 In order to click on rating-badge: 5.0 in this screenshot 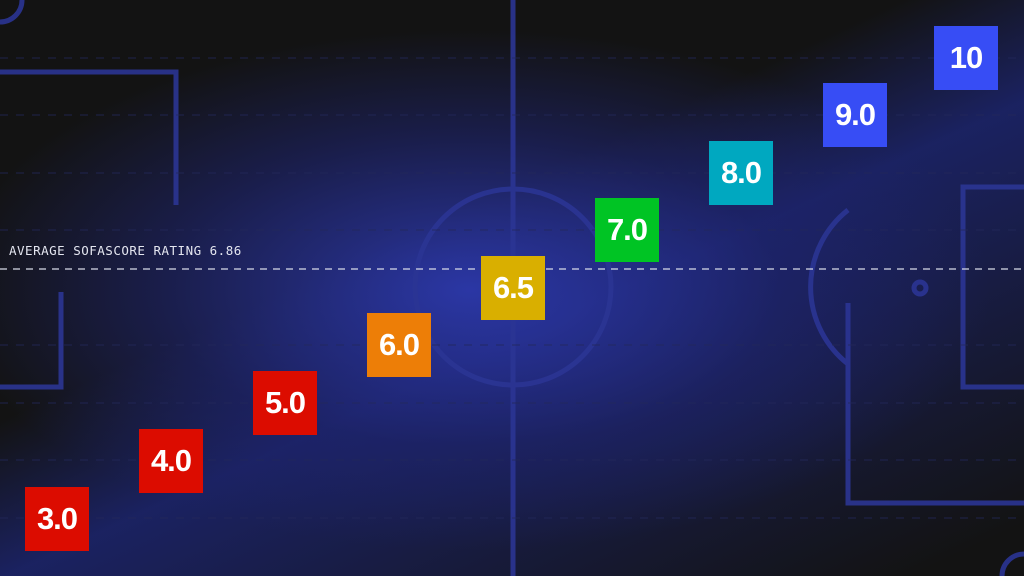, I will do `click(285, 403)`.